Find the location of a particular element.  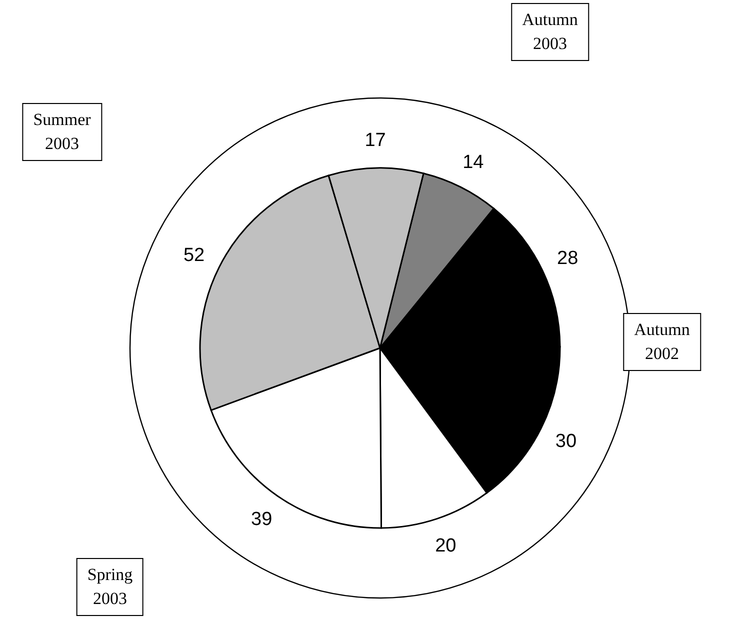

data-label: 52 is located at coordinates (194, 255).